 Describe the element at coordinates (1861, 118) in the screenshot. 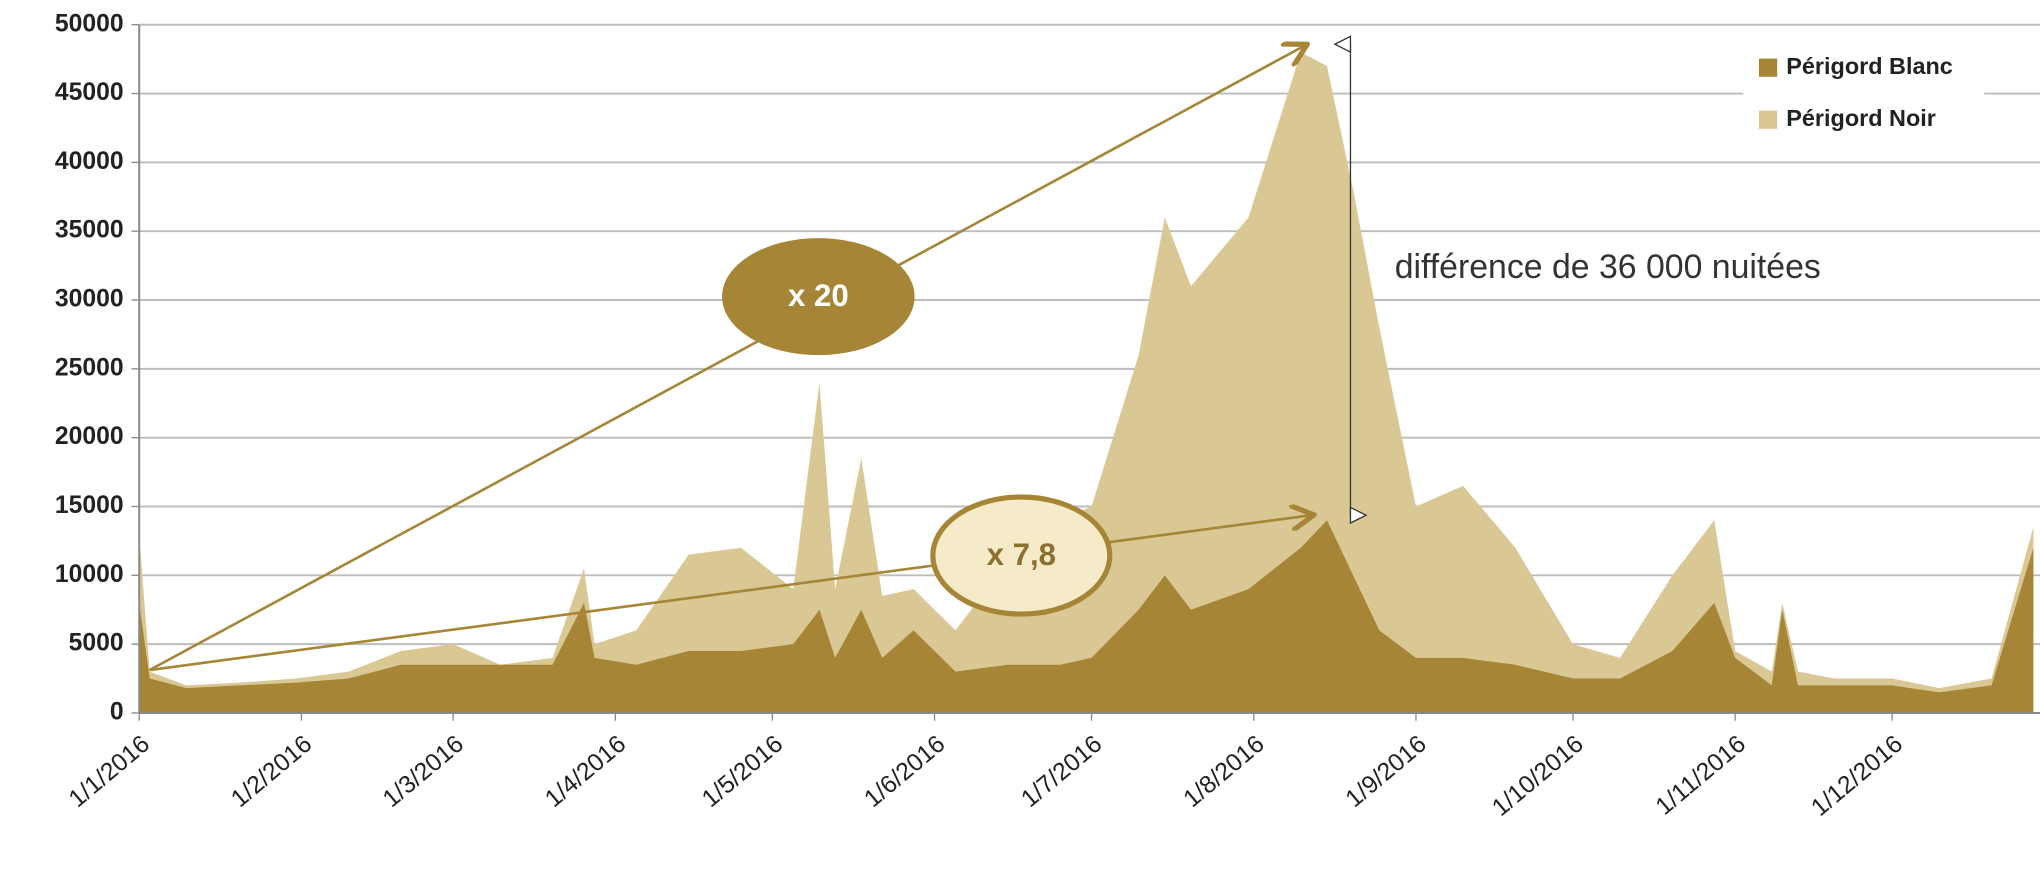

I see `legend-label: Périgord Noir` at that location.